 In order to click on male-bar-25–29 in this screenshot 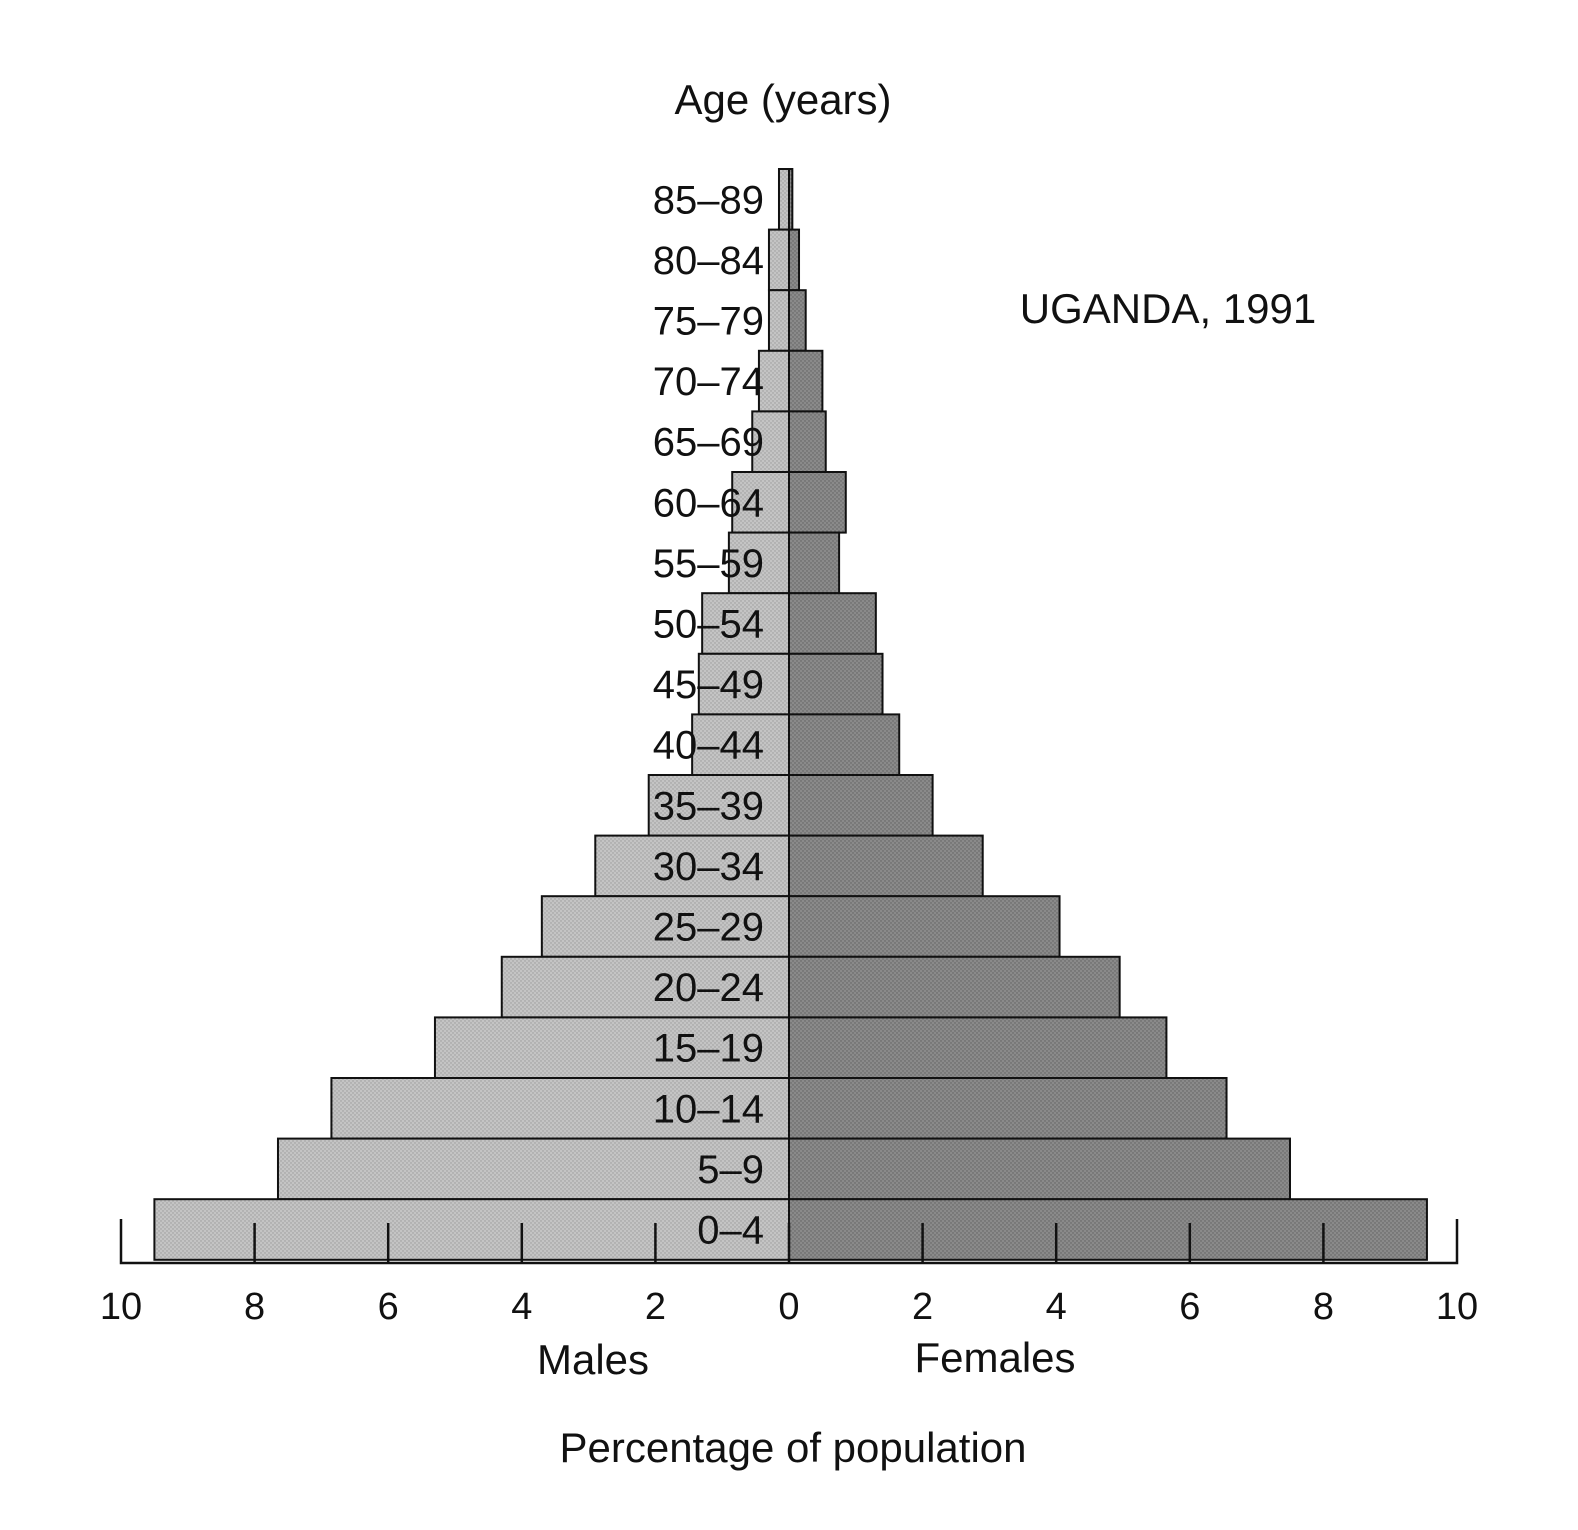, I will do `click(665, 926)`.